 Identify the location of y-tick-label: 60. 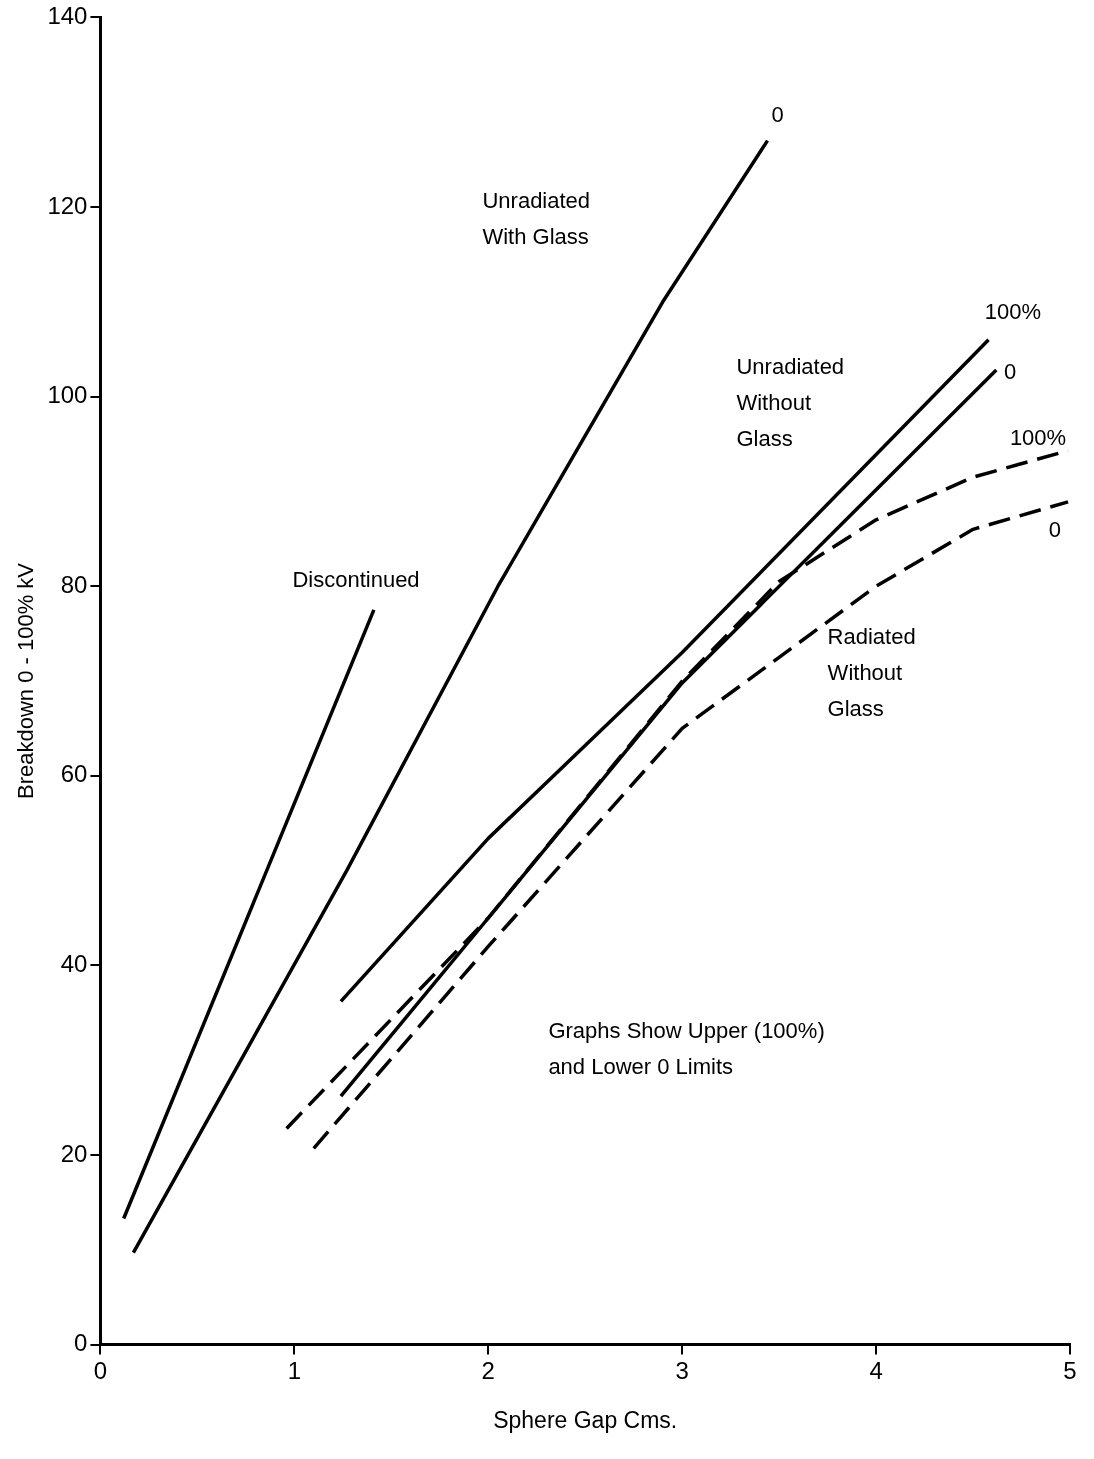
(74, 774).